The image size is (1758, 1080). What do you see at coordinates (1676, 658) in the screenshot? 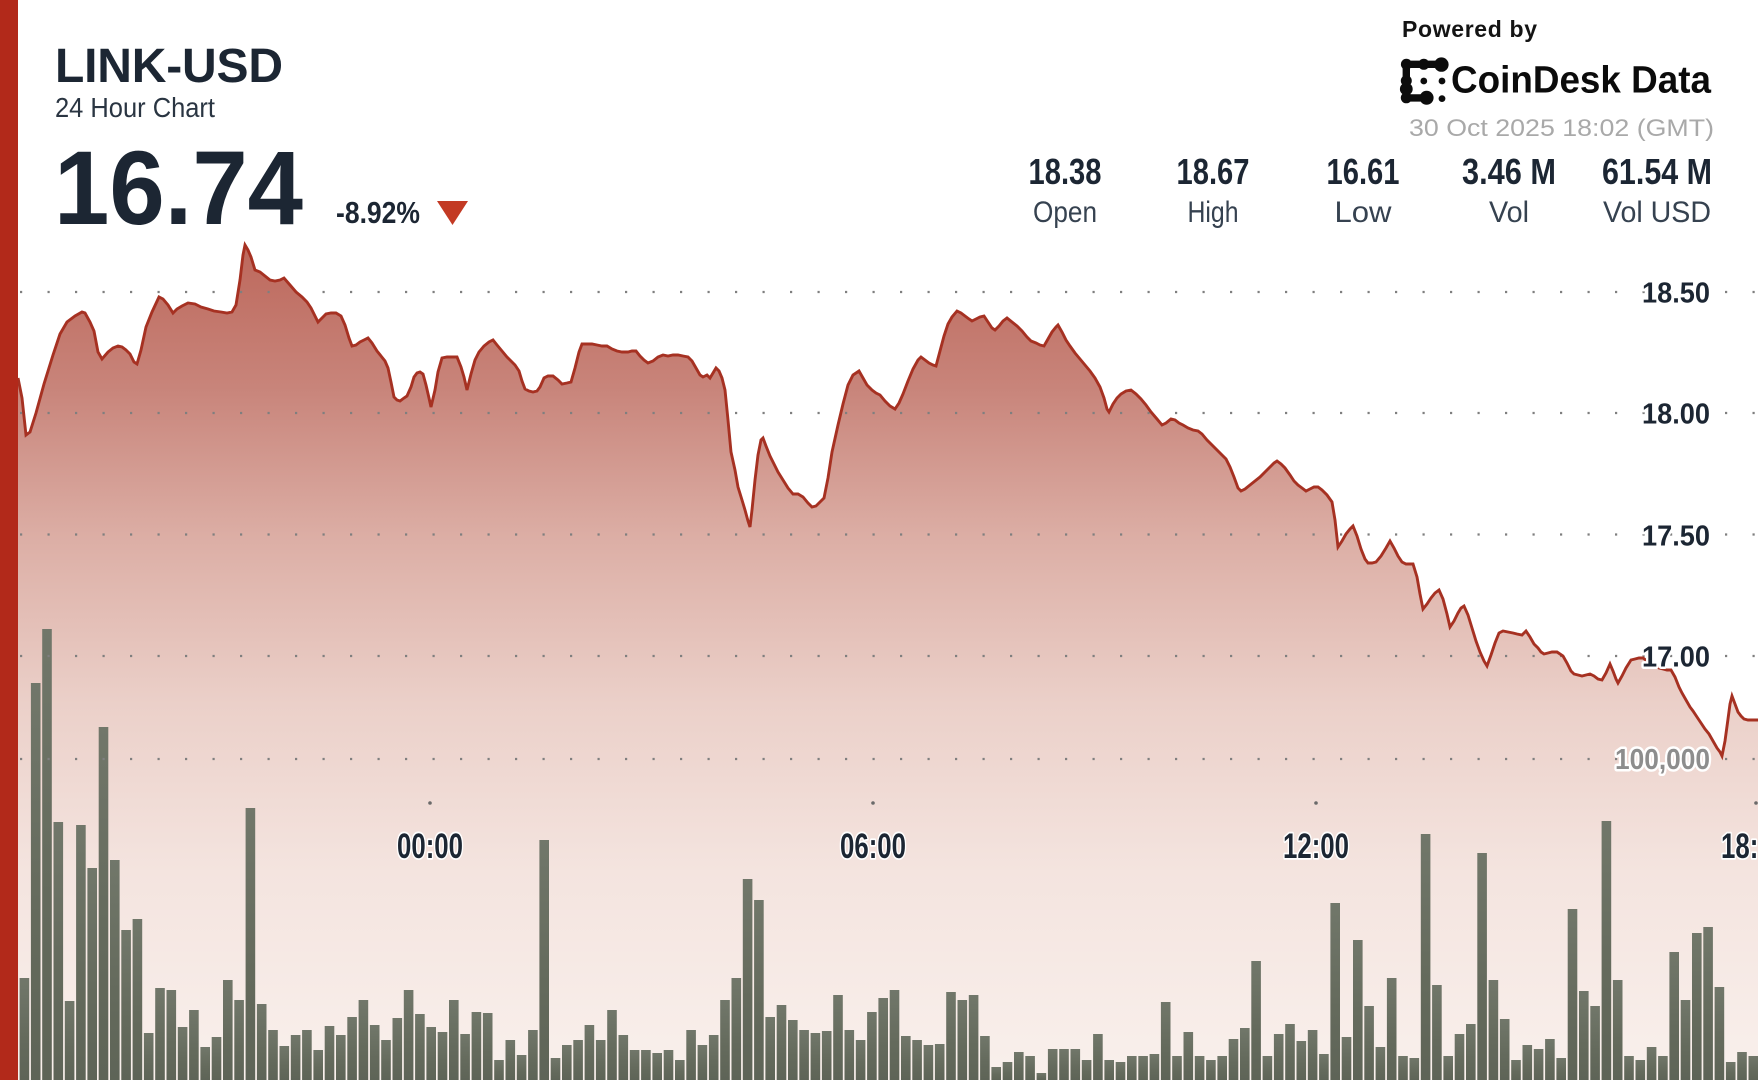
I see `svg-text: 17.00` at bounding box center [1676, 658].